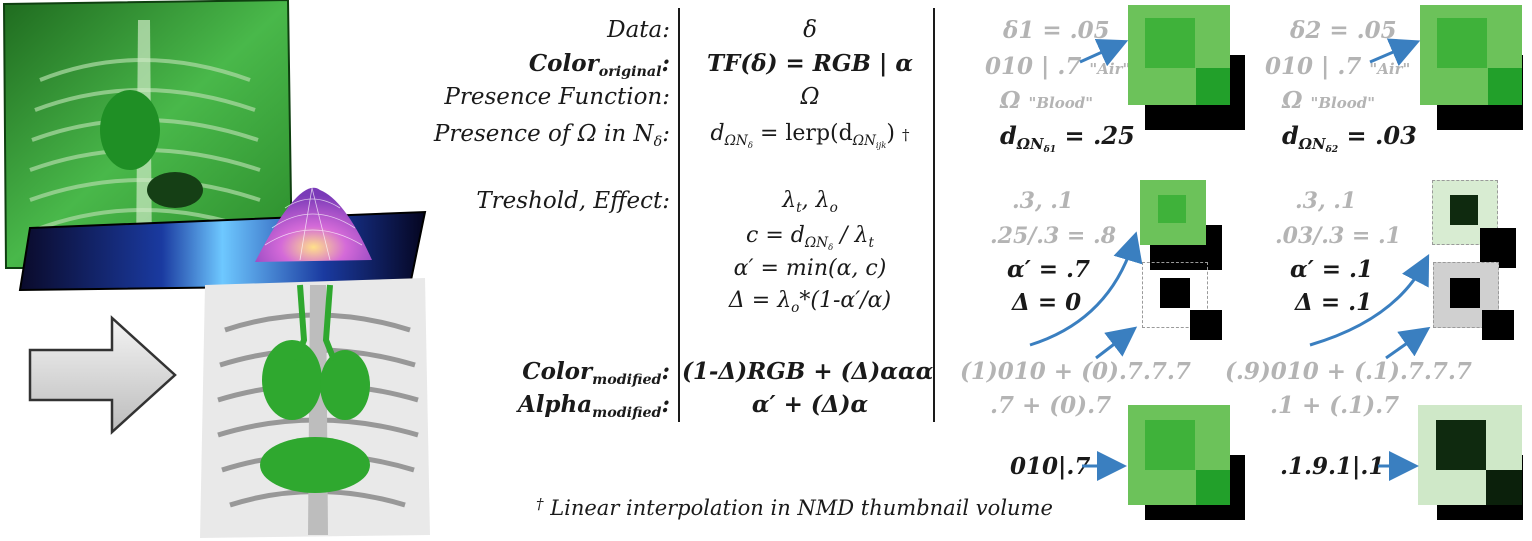 This screenshot has width=1532, height=541. I want to click on ex2-alpha-prime: α′ = .1, so click(1332, 269).